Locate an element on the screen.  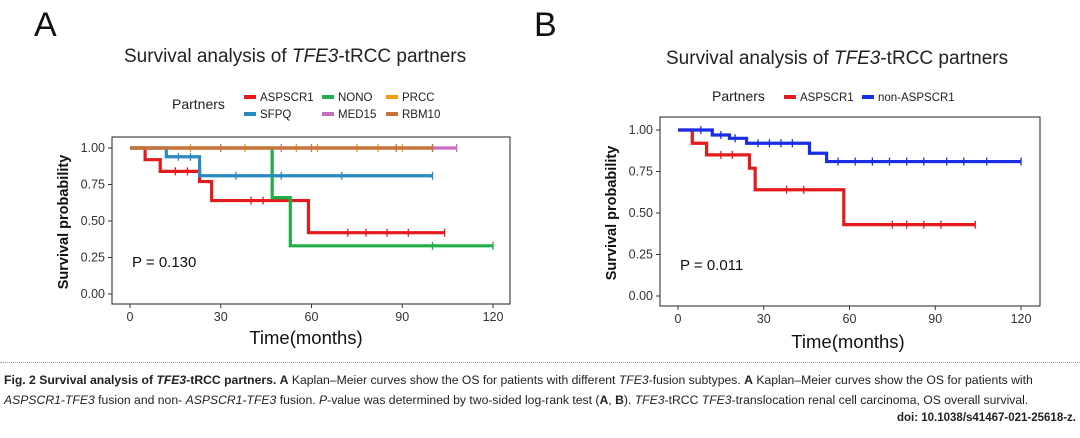
panel-b-y-tick-label: 0.75 is located at coordinates (641, 172).